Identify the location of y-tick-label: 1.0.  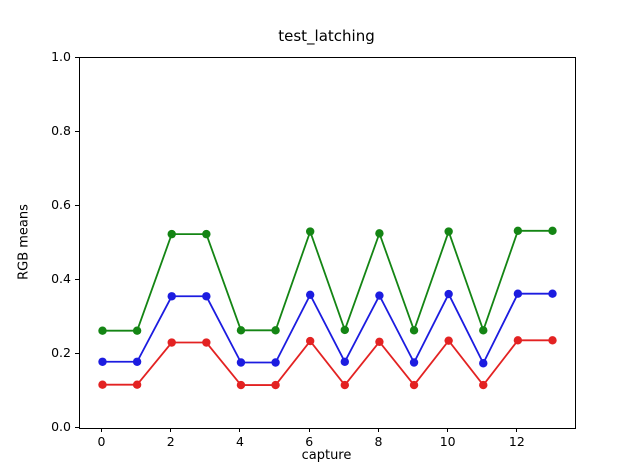
(61, 56).